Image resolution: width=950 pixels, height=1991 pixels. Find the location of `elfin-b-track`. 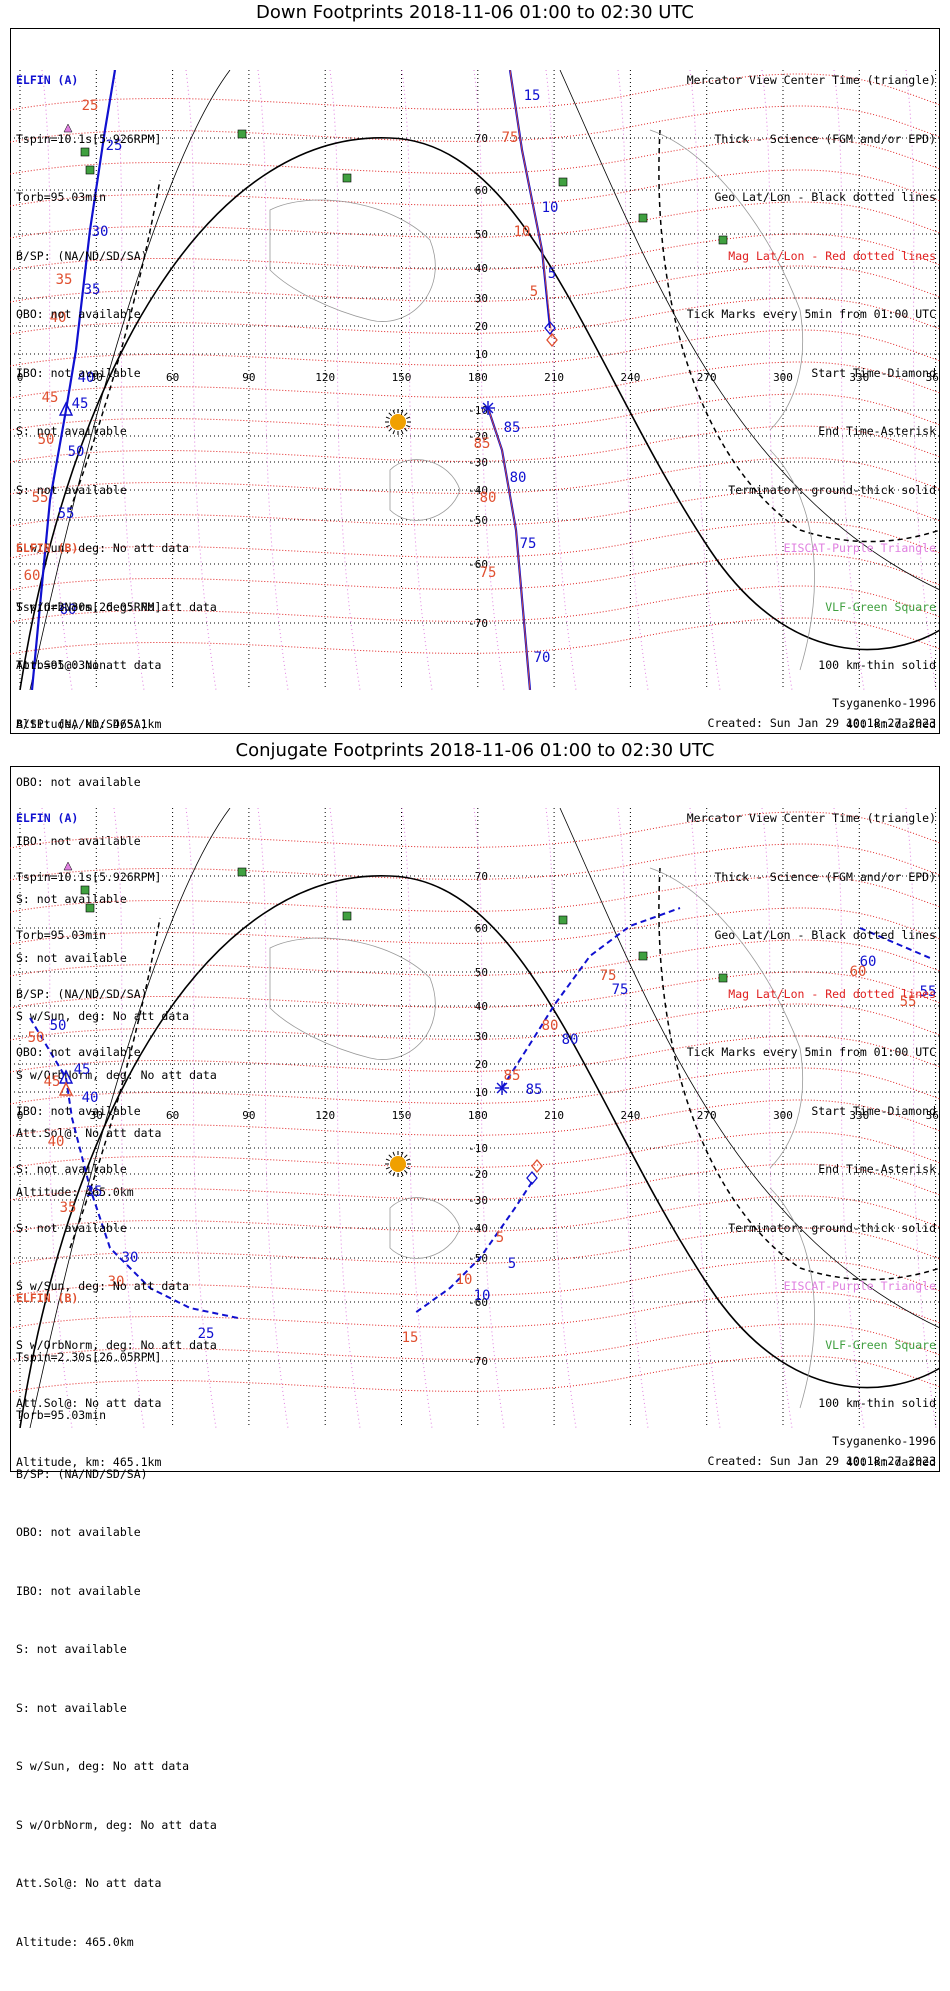

elfin-b-track is located at coordinates (531, 204).